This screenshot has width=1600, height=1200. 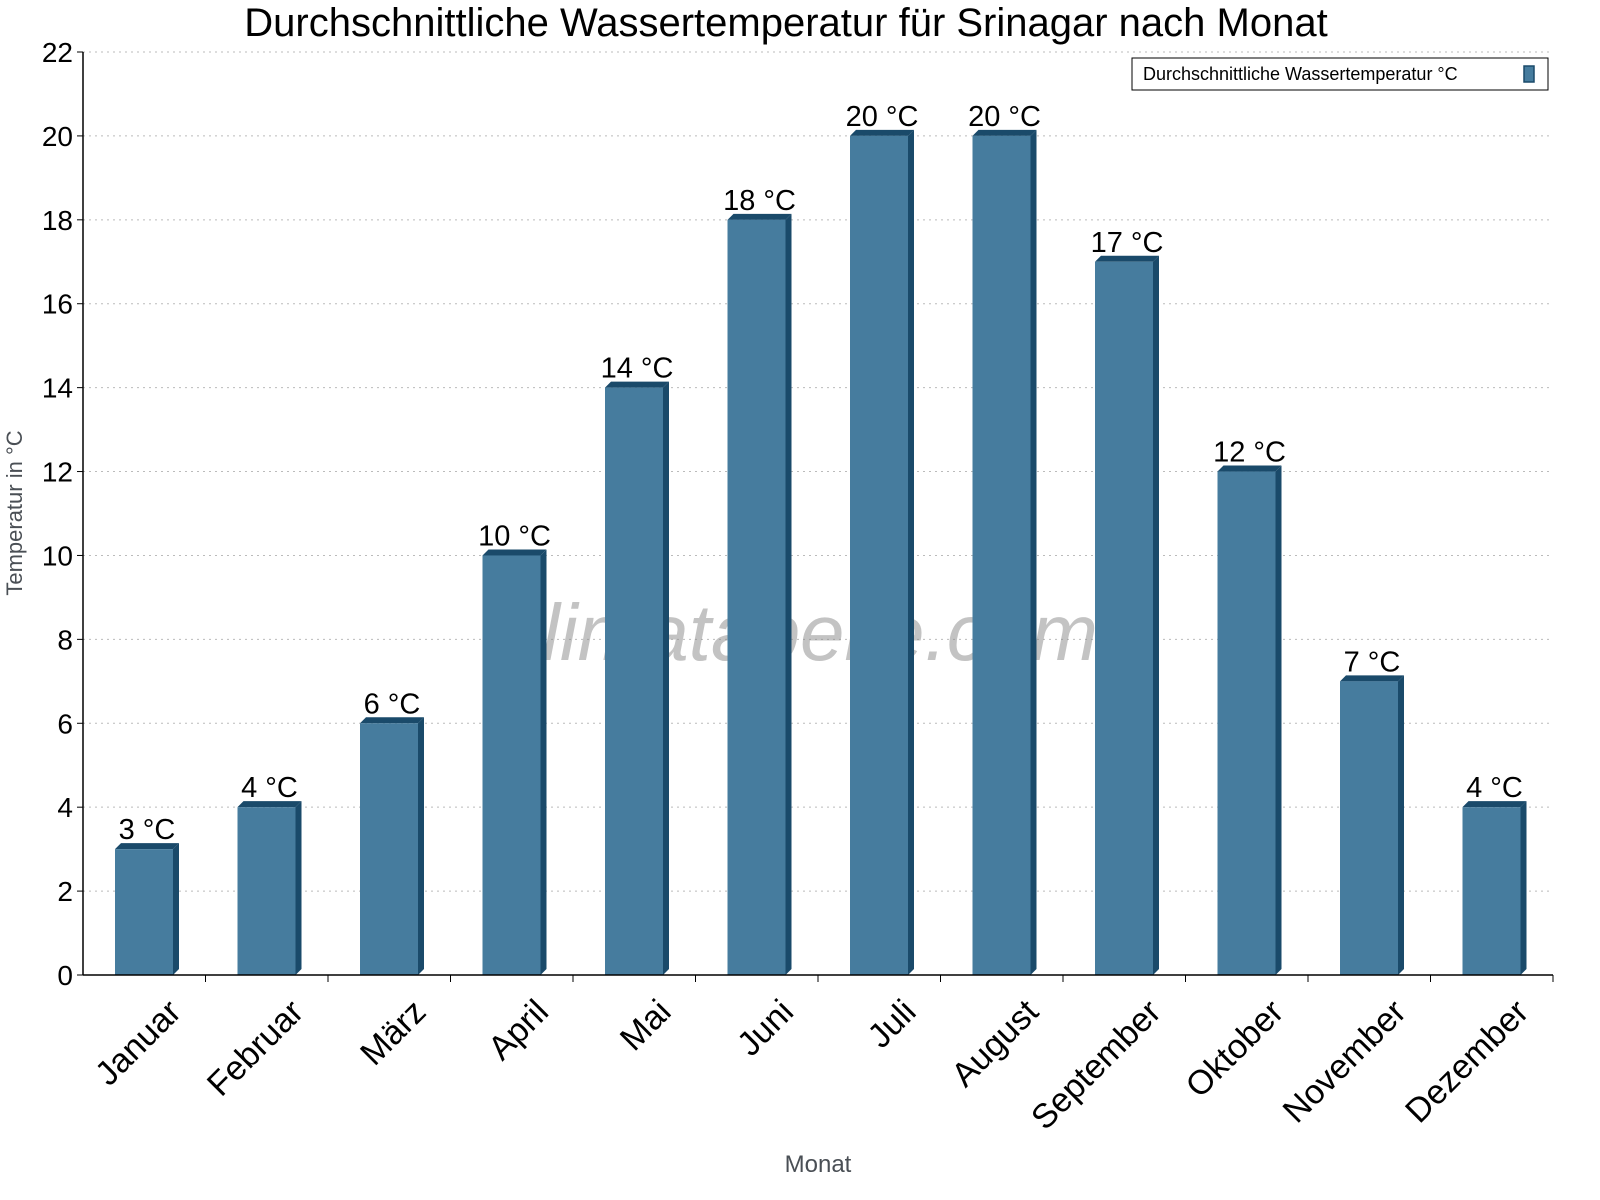 What do you see at coordinates (765, 1028) in the screenshot?
I see `x-tick-label: Juni` at bounding box center [765, 1028].